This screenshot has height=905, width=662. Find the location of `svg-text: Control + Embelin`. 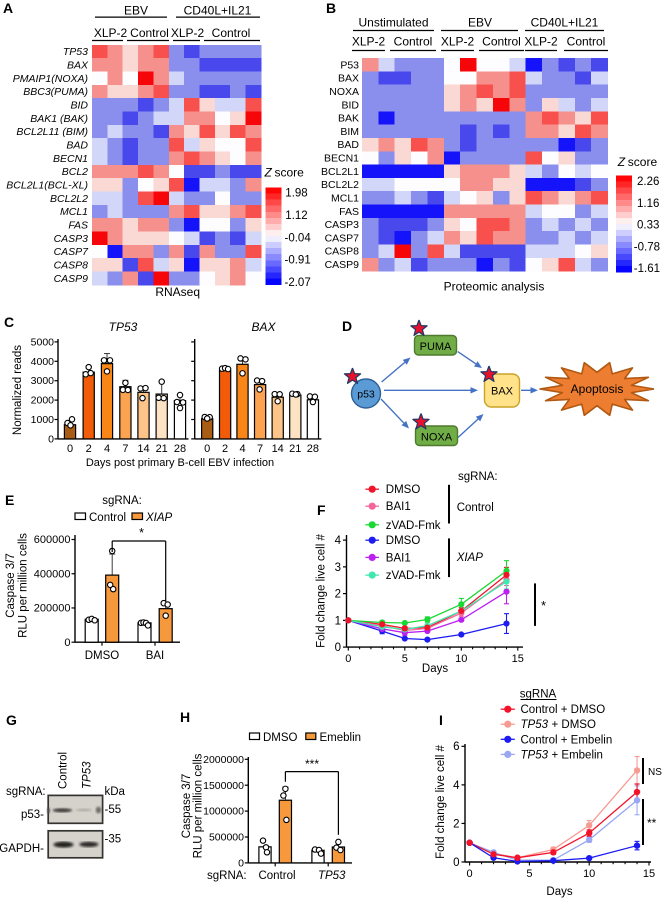

svg-text: Control + Embelin is located at coordinates (567, 740).